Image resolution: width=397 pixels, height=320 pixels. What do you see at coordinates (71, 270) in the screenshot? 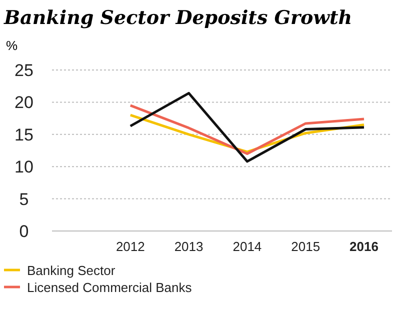
I see `legend-label: Banking Sector` at bounding box center [71, 270].